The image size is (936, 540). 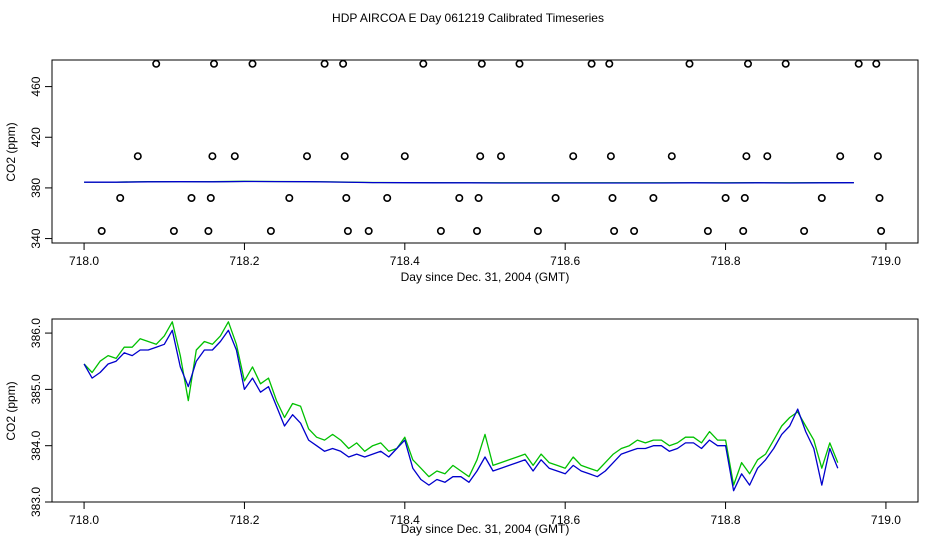 I want to click on top-y-tick-label: 340, so click(x=36, y=238).